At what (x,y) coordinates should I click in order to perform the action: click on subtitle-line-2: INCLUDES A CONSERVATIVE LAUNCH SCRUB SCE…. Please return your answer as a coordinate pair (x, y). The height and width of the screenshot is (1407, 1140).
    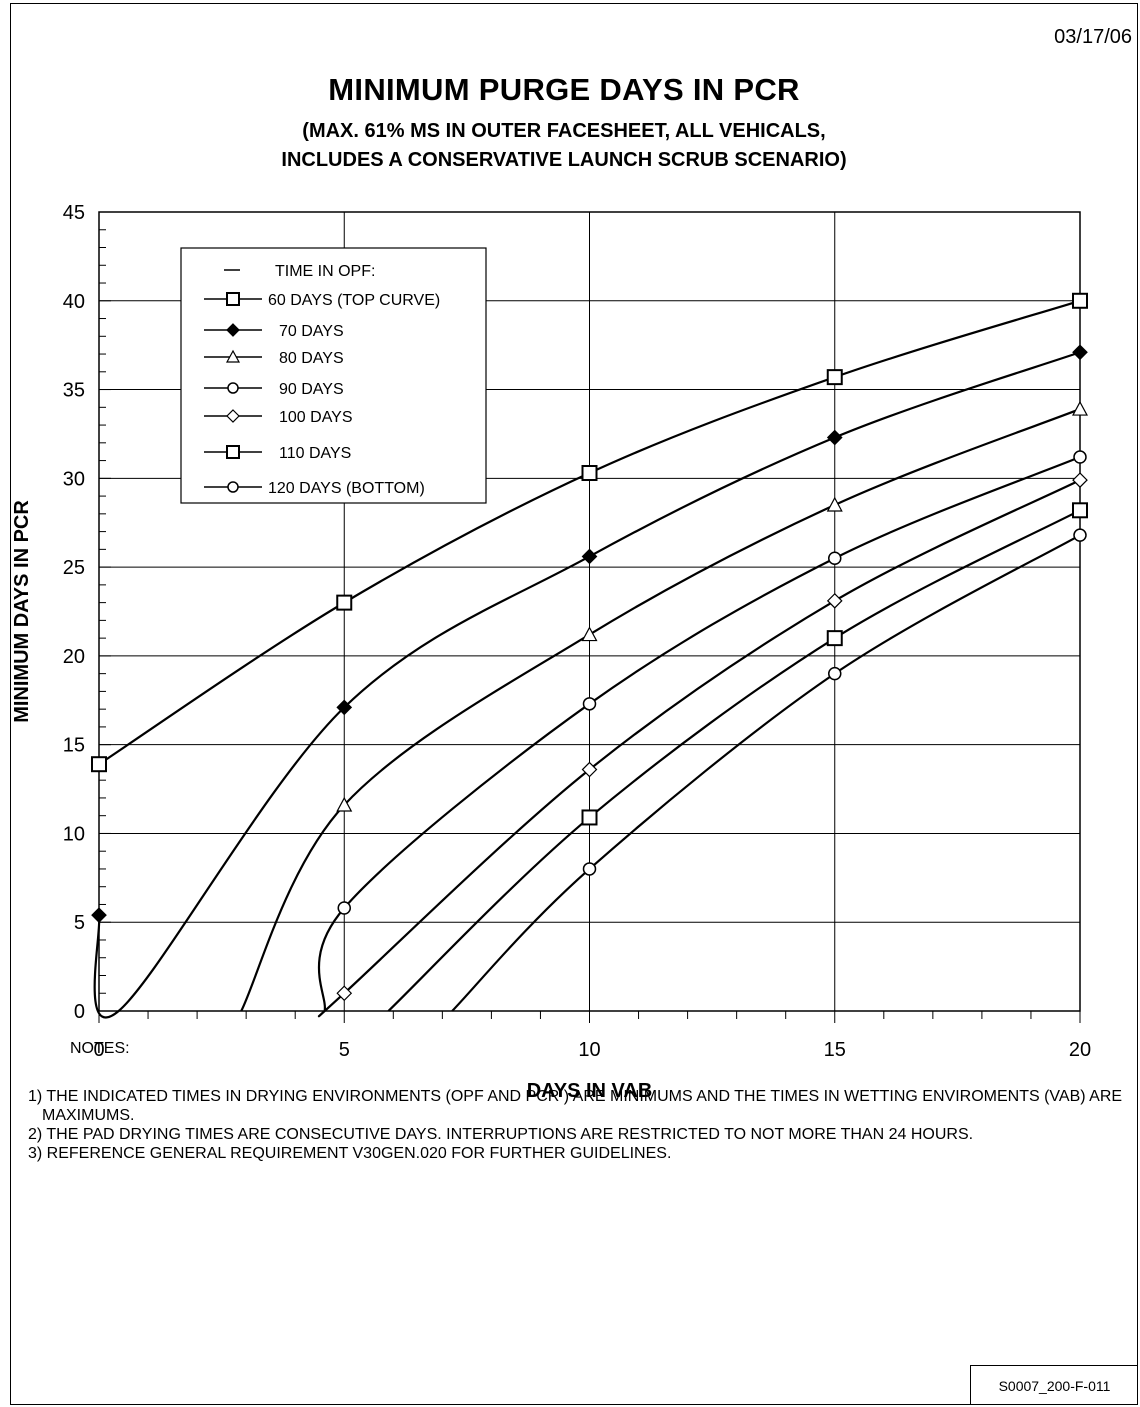
    Looking at the image, I should click on (564, 160).